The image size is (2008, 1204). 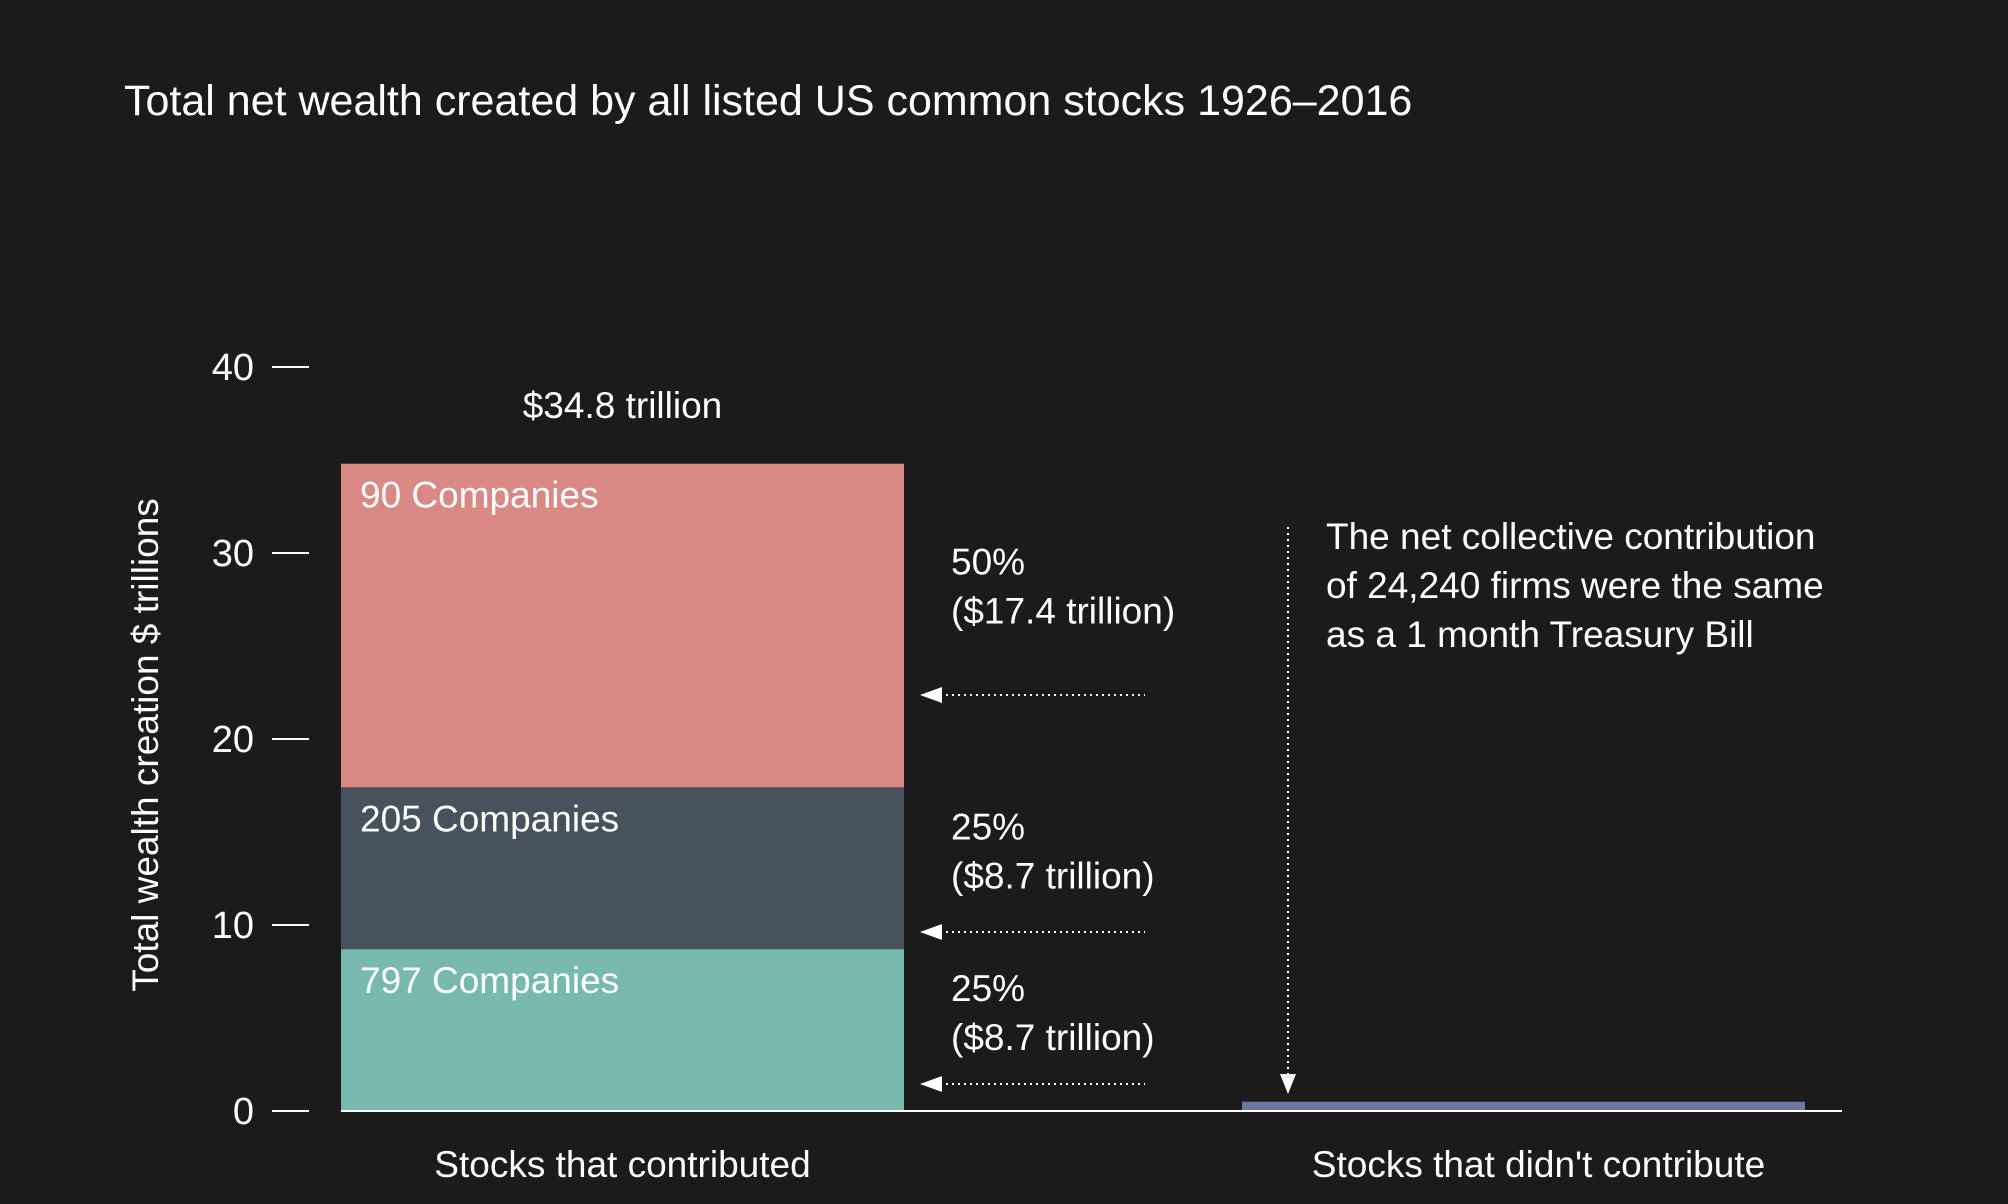 I want to click on segment-label: 205 Companies, so click(x=489, y=818).